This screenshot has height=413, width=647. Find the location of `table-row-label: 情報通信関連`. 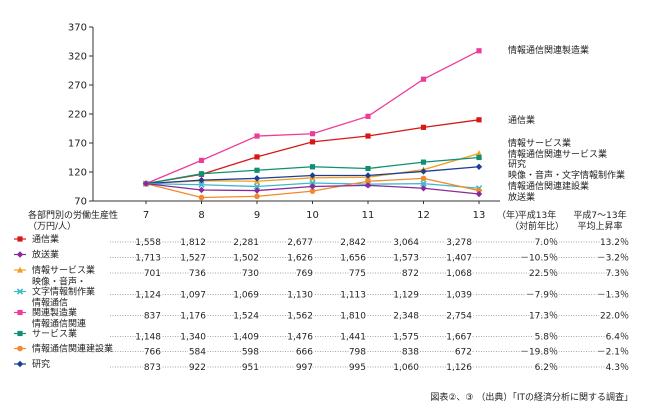

table-row-label: 情報通信関連 is located at coordinates (59, 324).